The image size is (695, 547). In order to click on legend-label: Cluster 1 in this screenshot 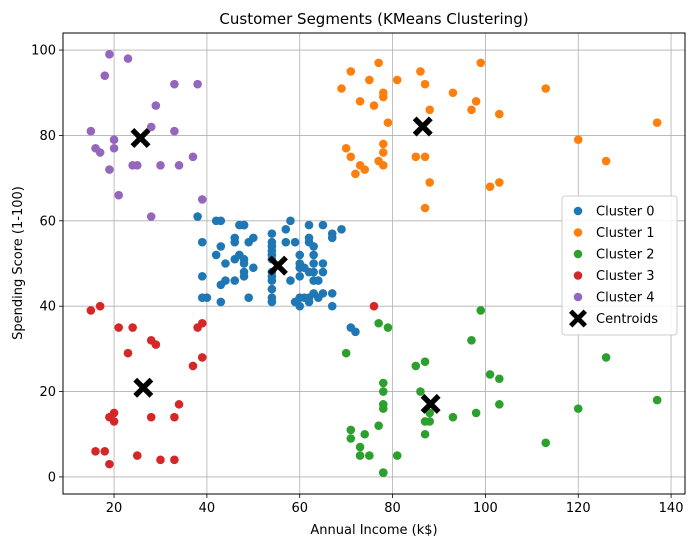, I will do `click(625, 233)`.